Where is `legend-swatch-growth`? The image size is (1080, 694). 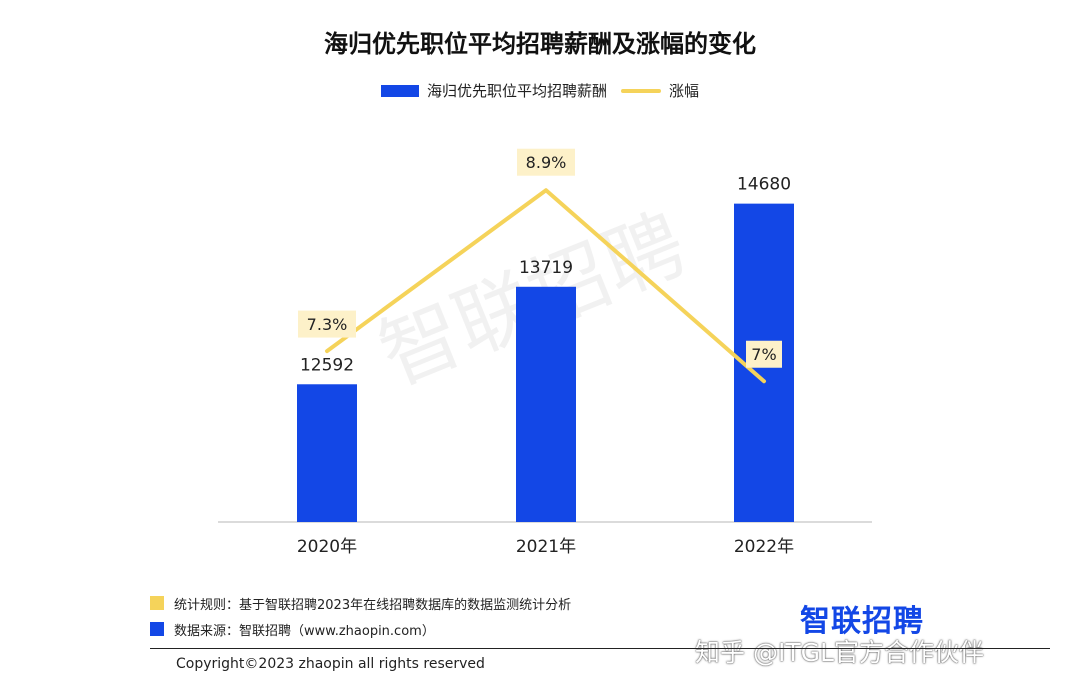 legend-swatch-growth is located at coordinates (641, 90).